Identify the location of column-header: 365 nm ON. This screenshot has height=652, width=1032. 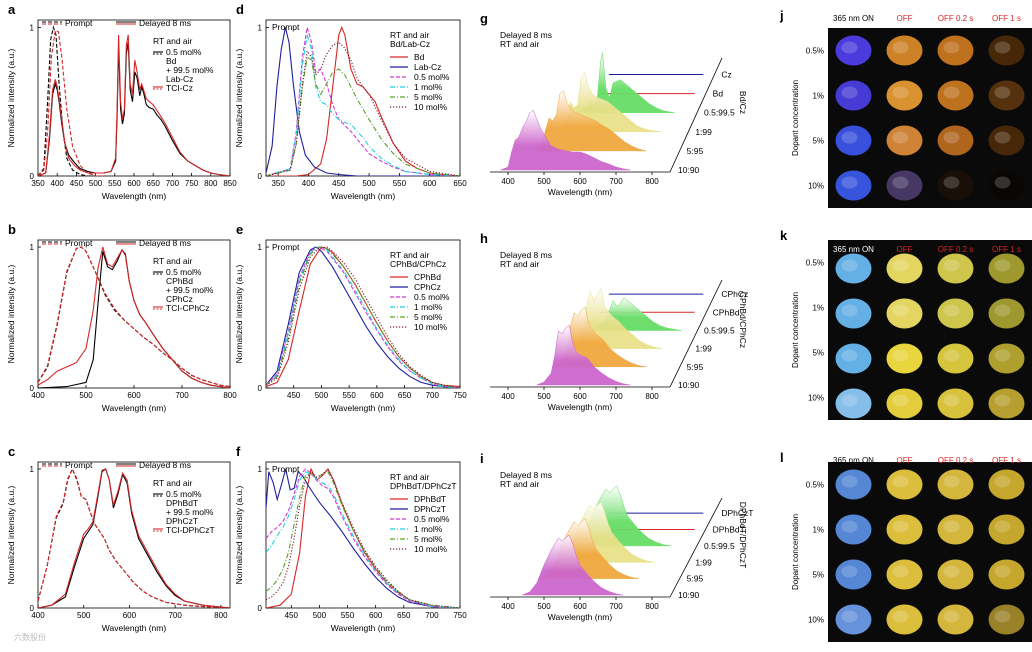
(853, 18).